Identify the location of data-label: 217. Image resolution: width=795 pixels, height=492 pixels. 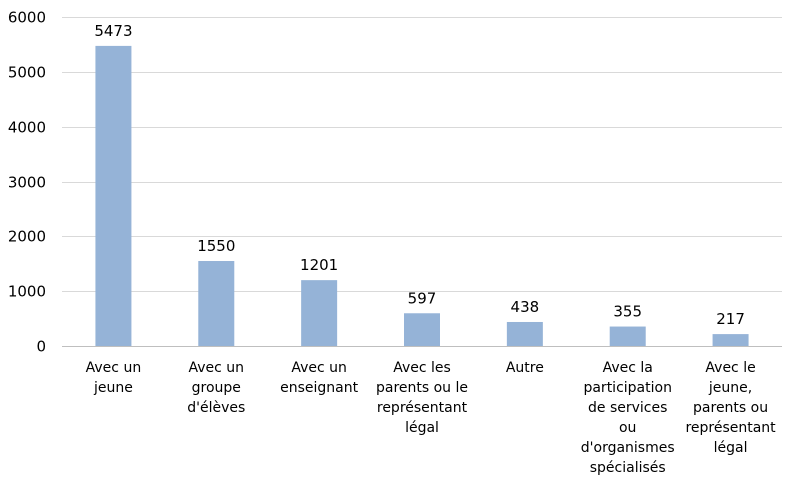
(730, 319).